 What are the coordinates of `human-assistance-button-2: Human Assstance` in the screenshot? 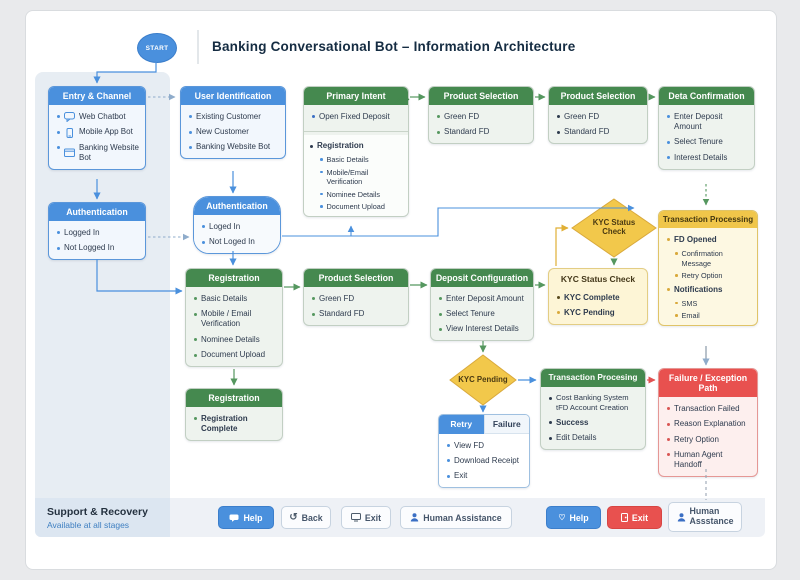 It's located at (705, 517).